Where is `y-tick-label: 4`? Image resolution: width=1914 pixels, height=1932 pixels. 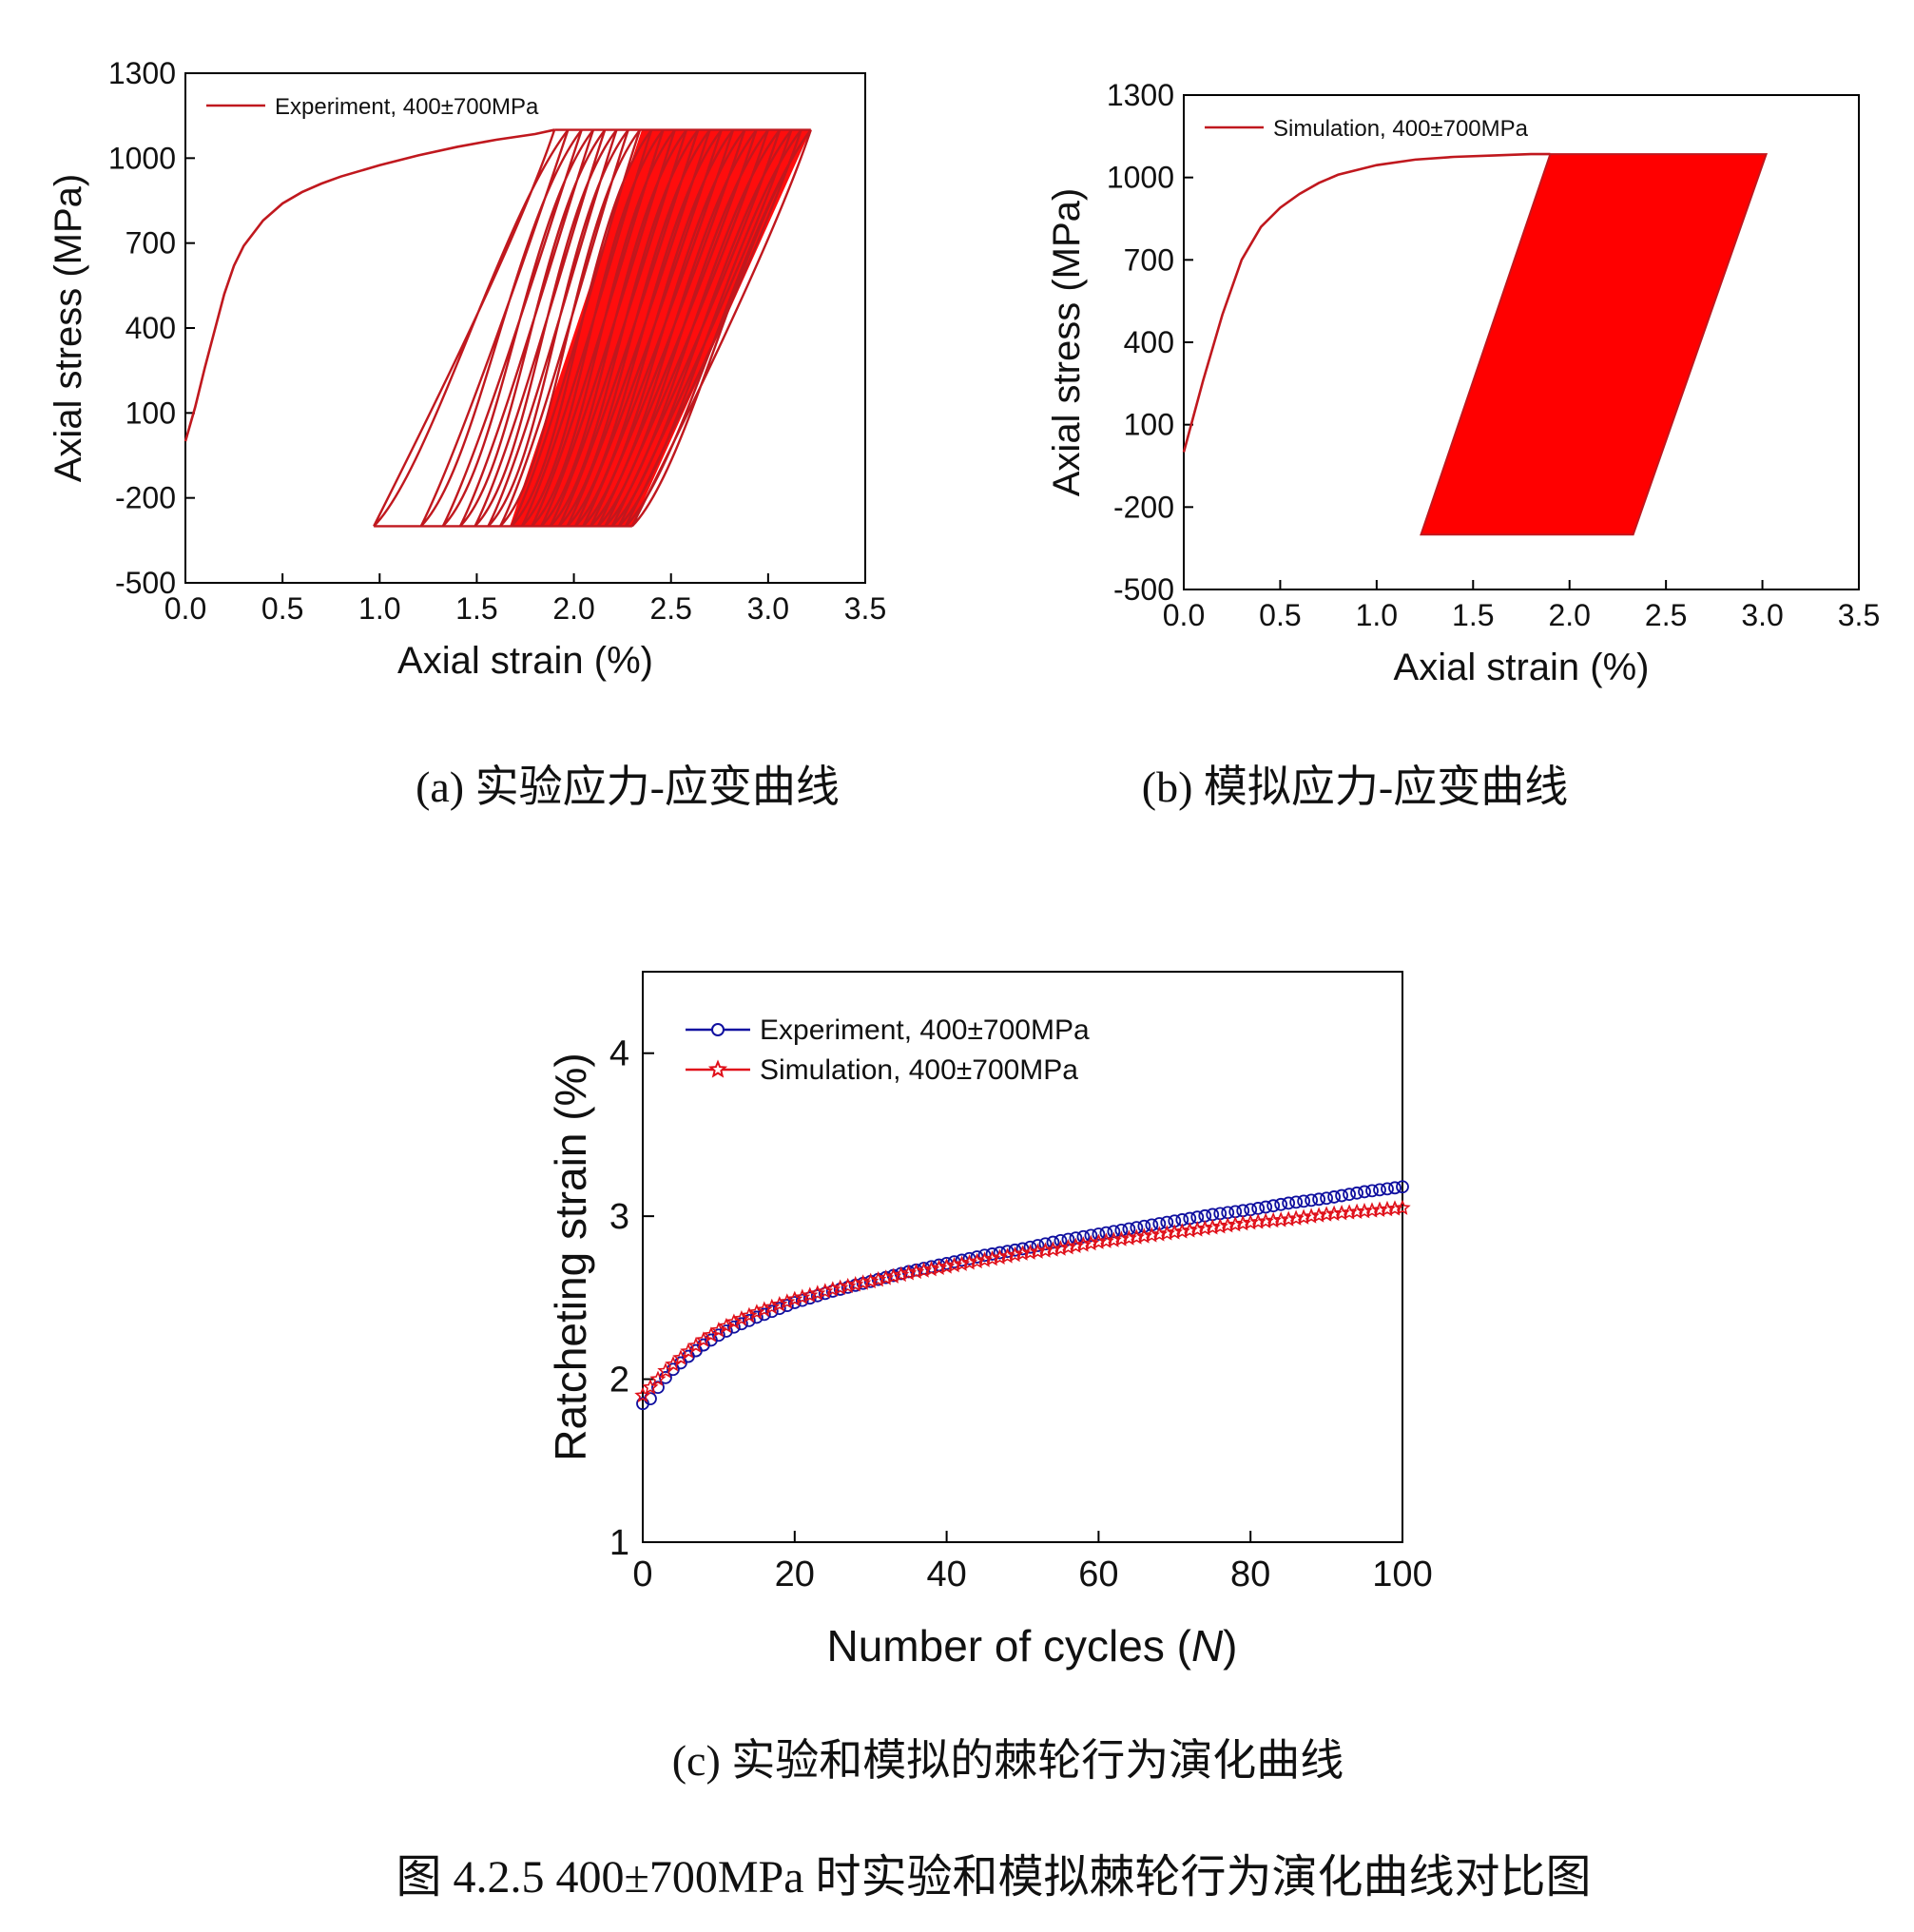
y-tick-label: 4 is located at coordinates (619, 1054).